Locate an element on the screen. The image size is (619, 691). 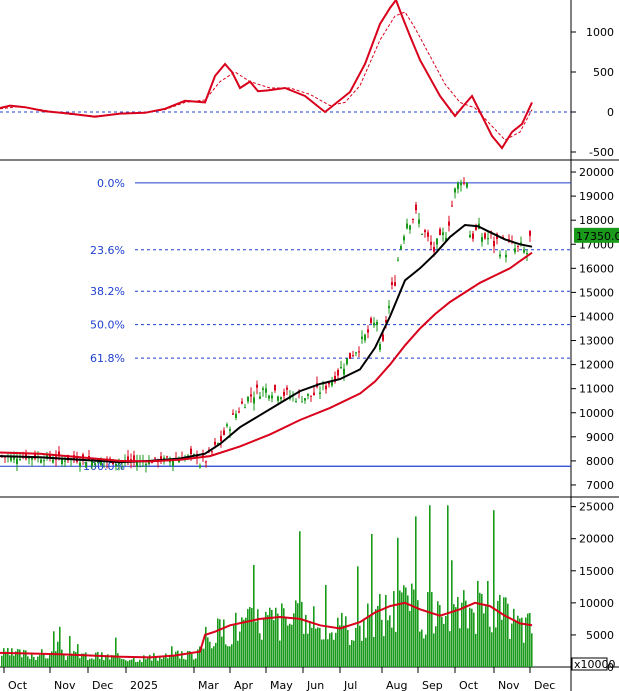
y-tick-label: 15000 is located at coordinates (596, 571).